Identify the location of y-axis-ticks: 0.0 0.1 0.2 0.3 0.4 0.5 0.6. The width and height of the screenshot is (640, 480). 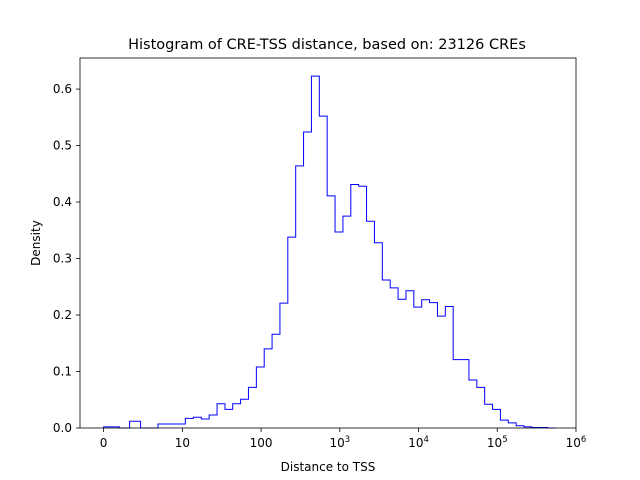
(66, 258).